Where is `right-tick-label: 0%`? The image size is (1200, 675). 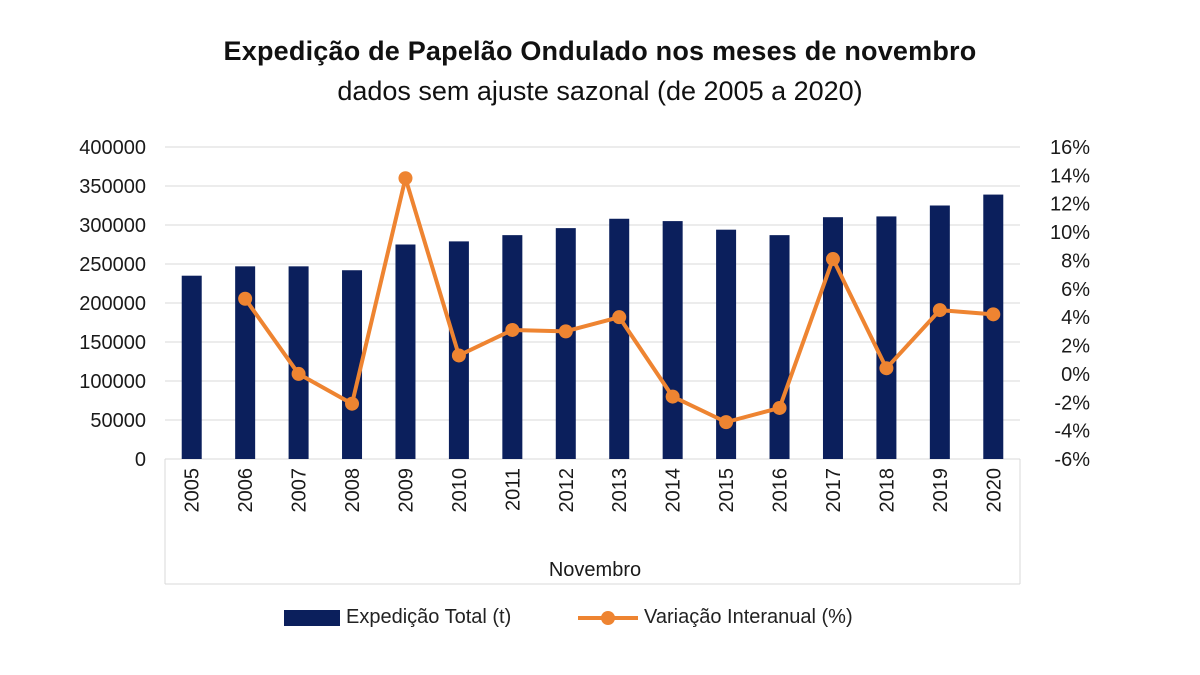
right-tick-label: 0% is located at coordinates (1075, 375).